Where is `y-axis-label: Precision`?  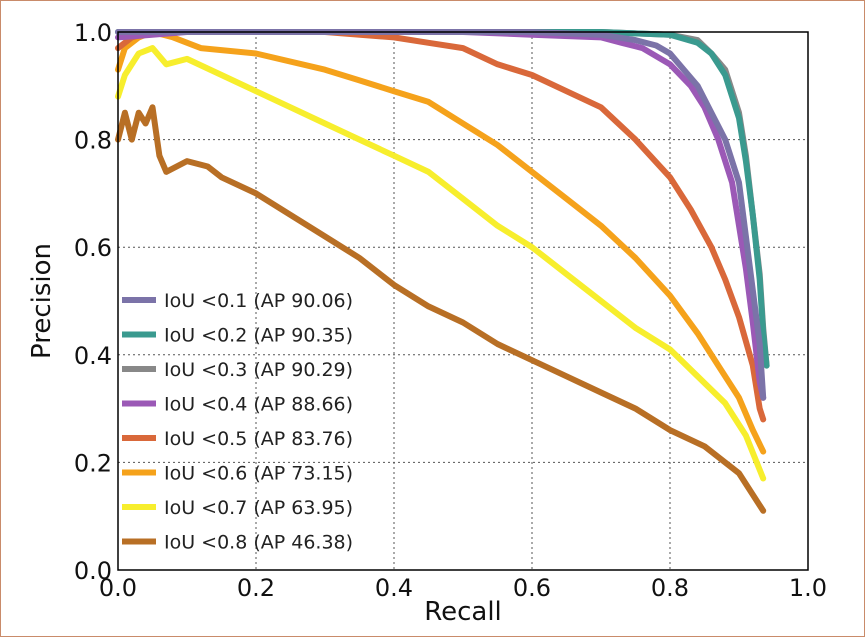
y-axis-label: Precision is located at coordinates (42, 301).